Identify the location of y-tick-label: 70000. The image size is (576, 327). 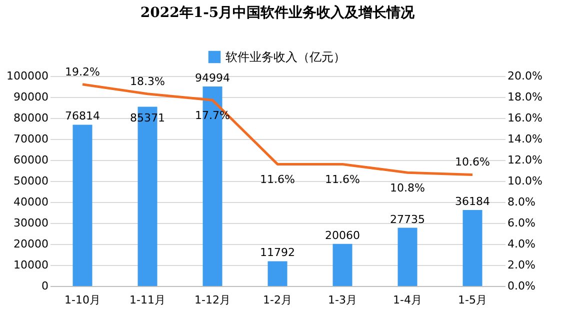
(31, 139).